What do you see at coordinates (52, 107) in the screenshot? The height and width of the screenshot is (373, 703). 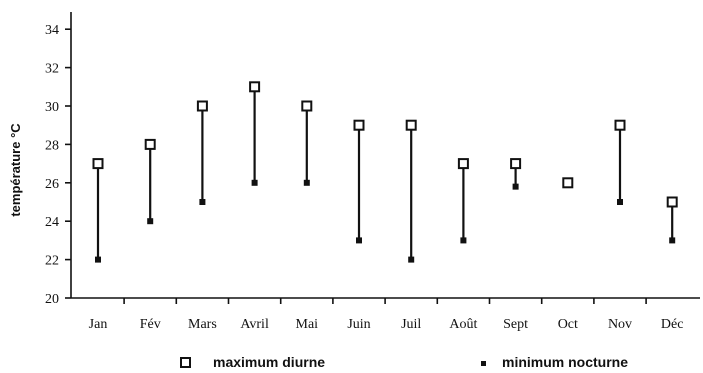 I see `y-tick-label: 30` at bounding box center [52, 107].